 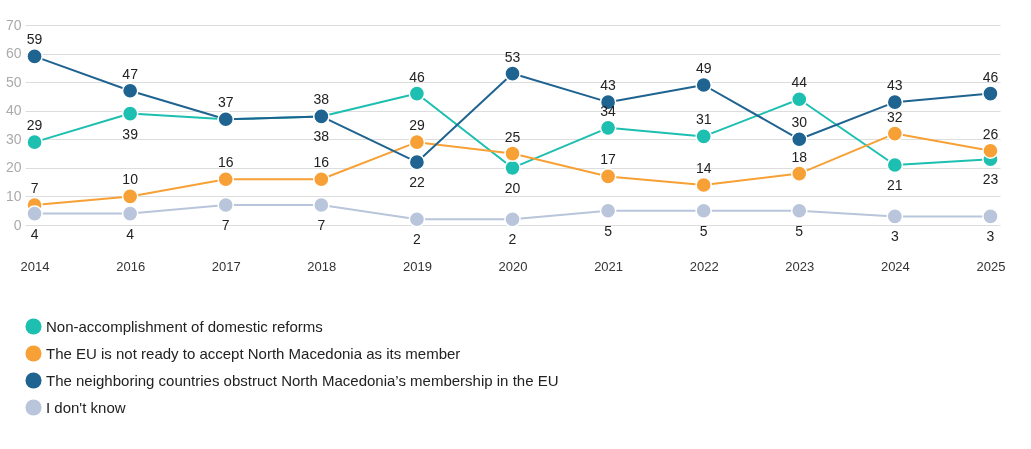 I want to click on data-label: 23, so click(x=990, y=179).